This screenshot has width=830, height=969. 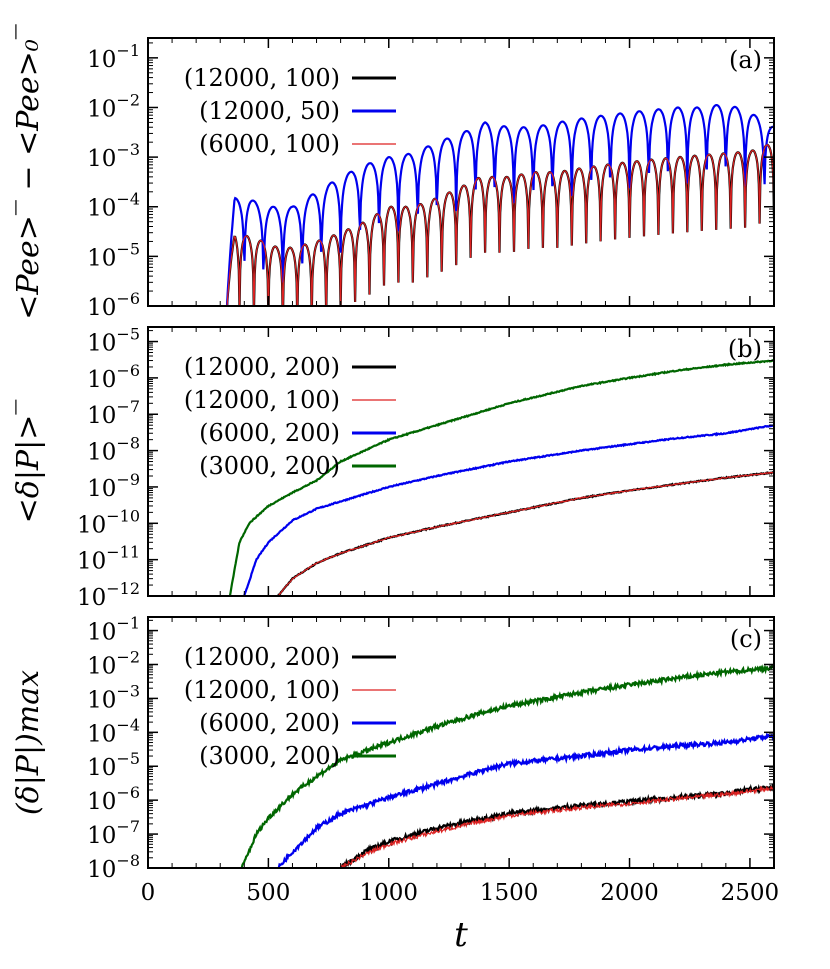 I want to click on y-tick-label: 10⁻¹⁰, so click(x=108, y=522).